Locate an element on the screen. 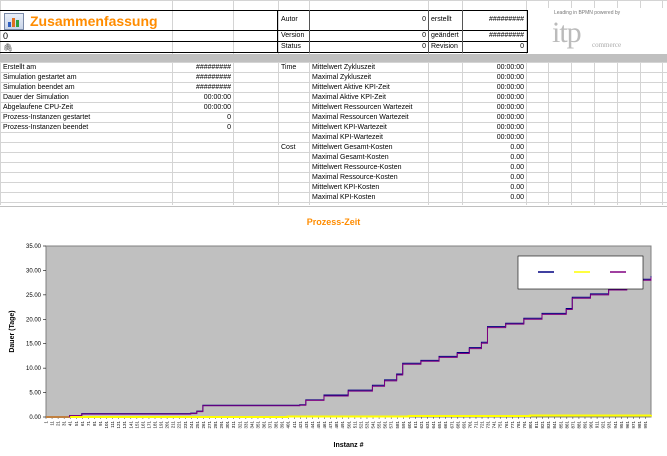 Image resolution: width=667 pixels, height=456 pixels. x-tick-label: 391 is located at coordinates (282, 425).